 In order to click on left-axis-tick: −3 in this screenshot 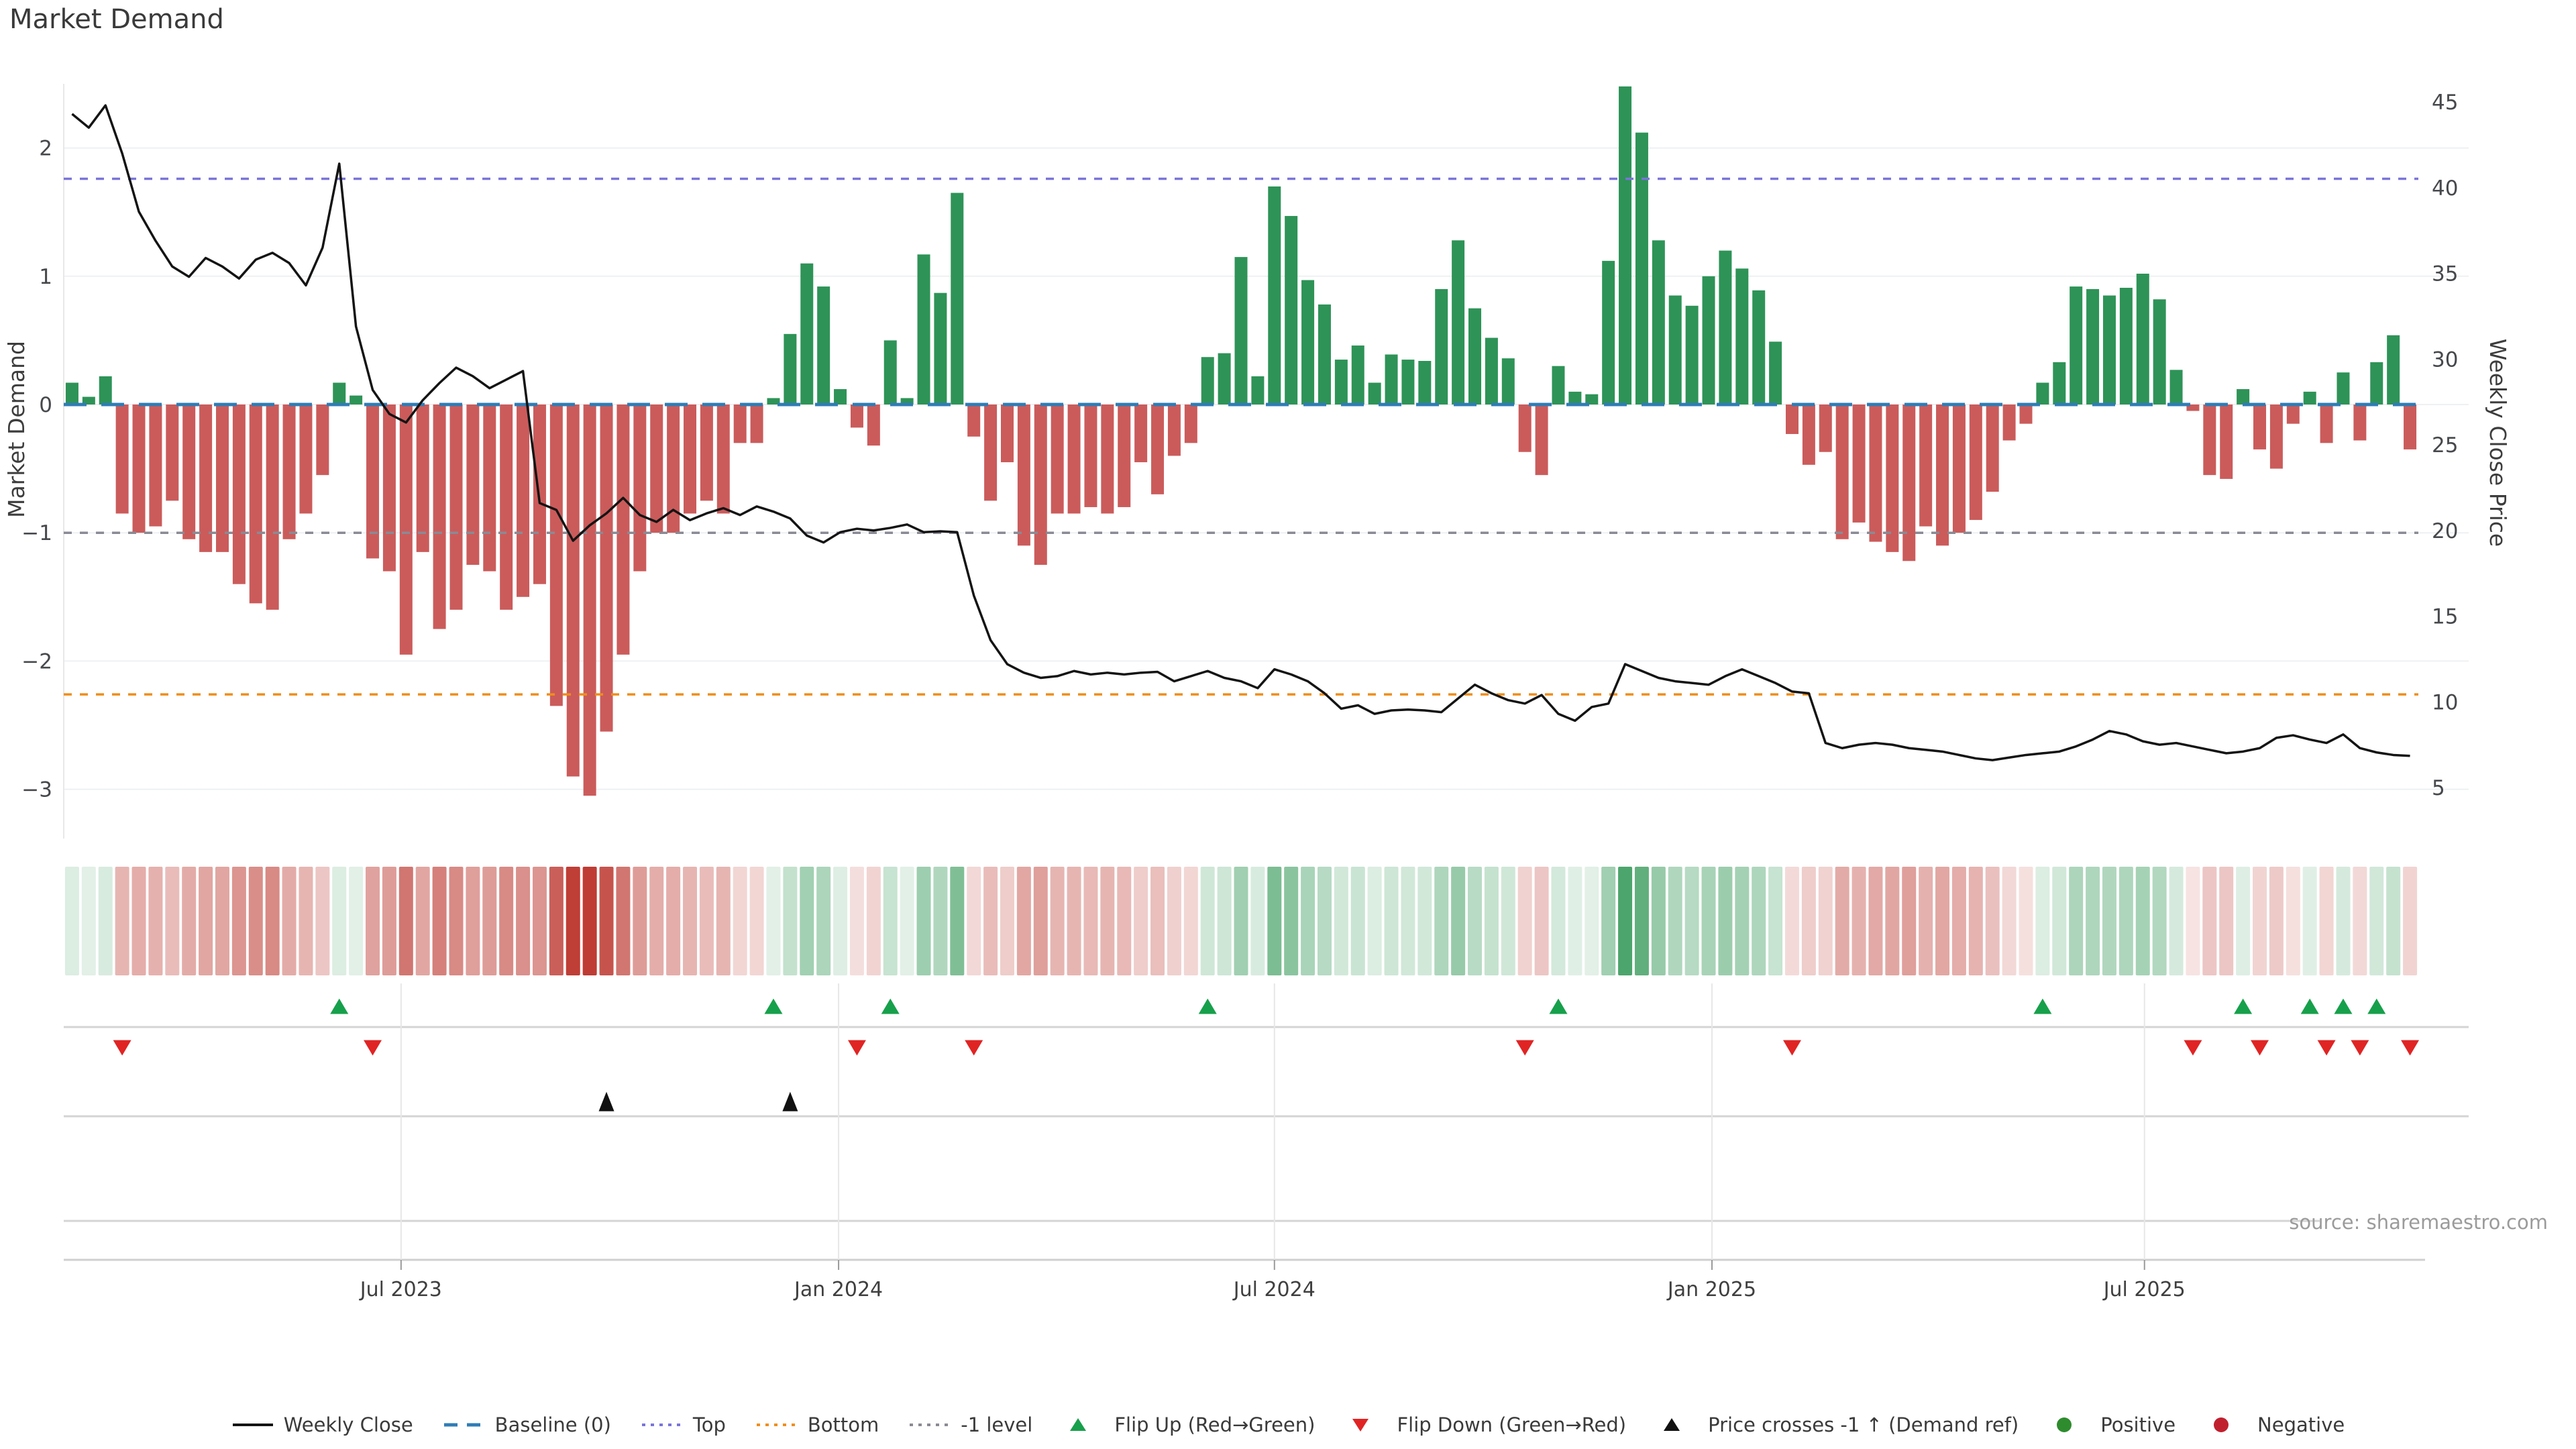, I will do `click(36, 790)`.